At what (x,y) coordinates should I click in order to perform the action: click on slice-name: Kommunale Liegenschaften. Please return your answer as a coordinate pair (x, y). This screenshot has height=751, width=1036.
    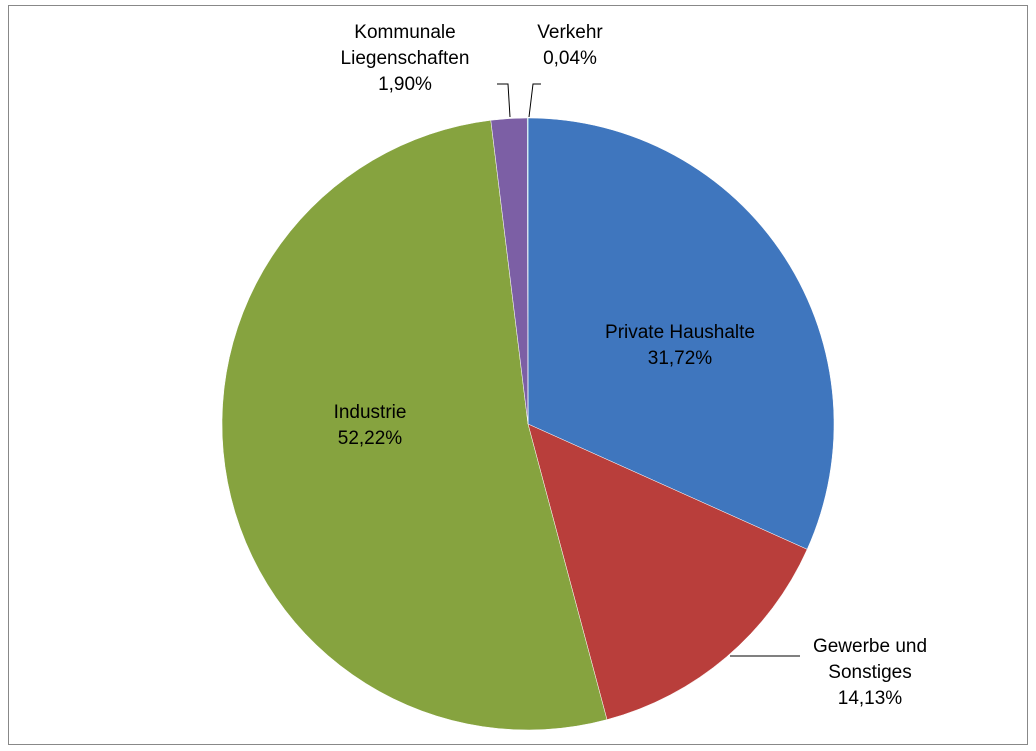
    Looking at the image, I should click on (405, 45).